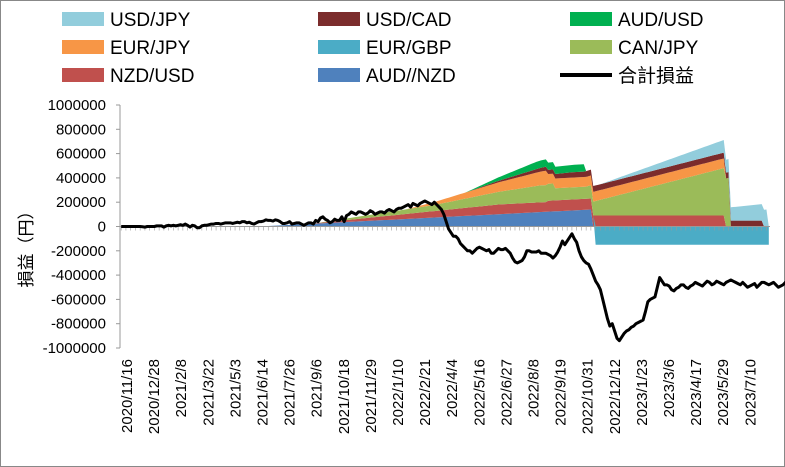  Describe the element at coordinates (371, 396) in the screenshot. I see `x-tick-label: 2021/11/29` at that location.